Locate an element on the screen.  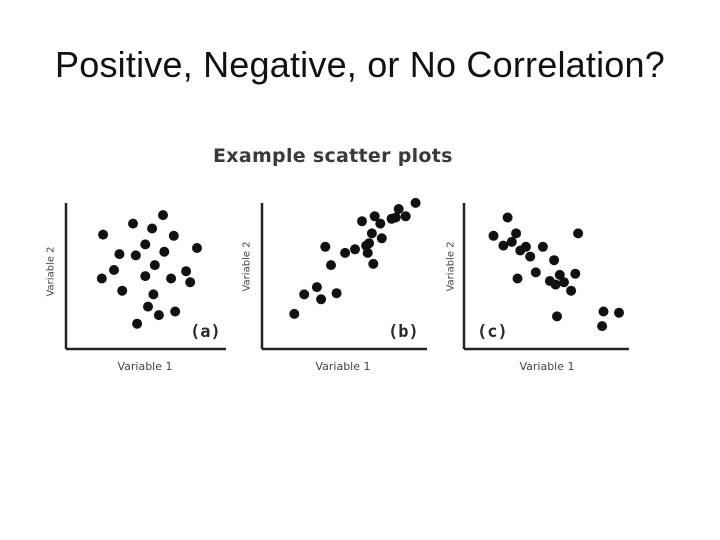
scatter-points-b is located at coordinates (355, 258).